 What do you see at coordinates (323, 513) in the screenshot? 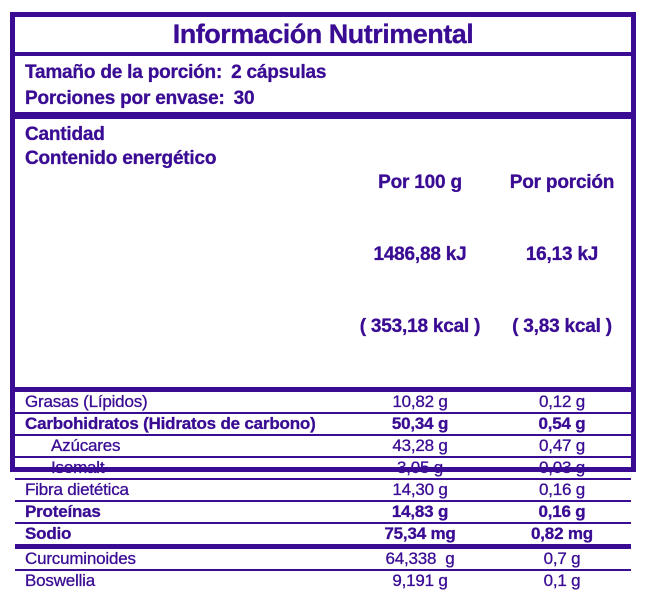
I see `table-row-proteinas: Proteínas 14,83 g 0,16 g` at bounding box center [323, 513].